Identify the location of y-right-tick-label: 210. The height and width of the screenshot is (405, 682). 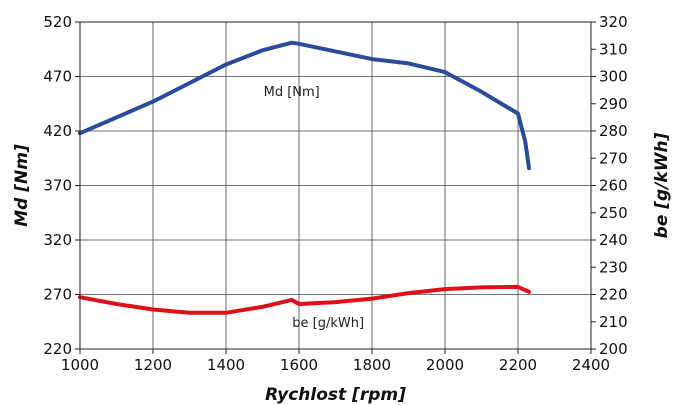
(613, 322).